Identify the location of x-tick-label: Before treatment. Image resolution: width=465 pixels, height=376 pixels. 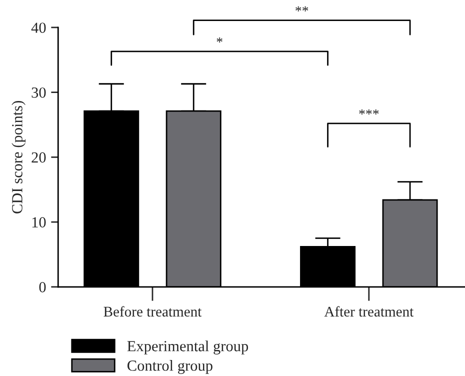
(153, 311).